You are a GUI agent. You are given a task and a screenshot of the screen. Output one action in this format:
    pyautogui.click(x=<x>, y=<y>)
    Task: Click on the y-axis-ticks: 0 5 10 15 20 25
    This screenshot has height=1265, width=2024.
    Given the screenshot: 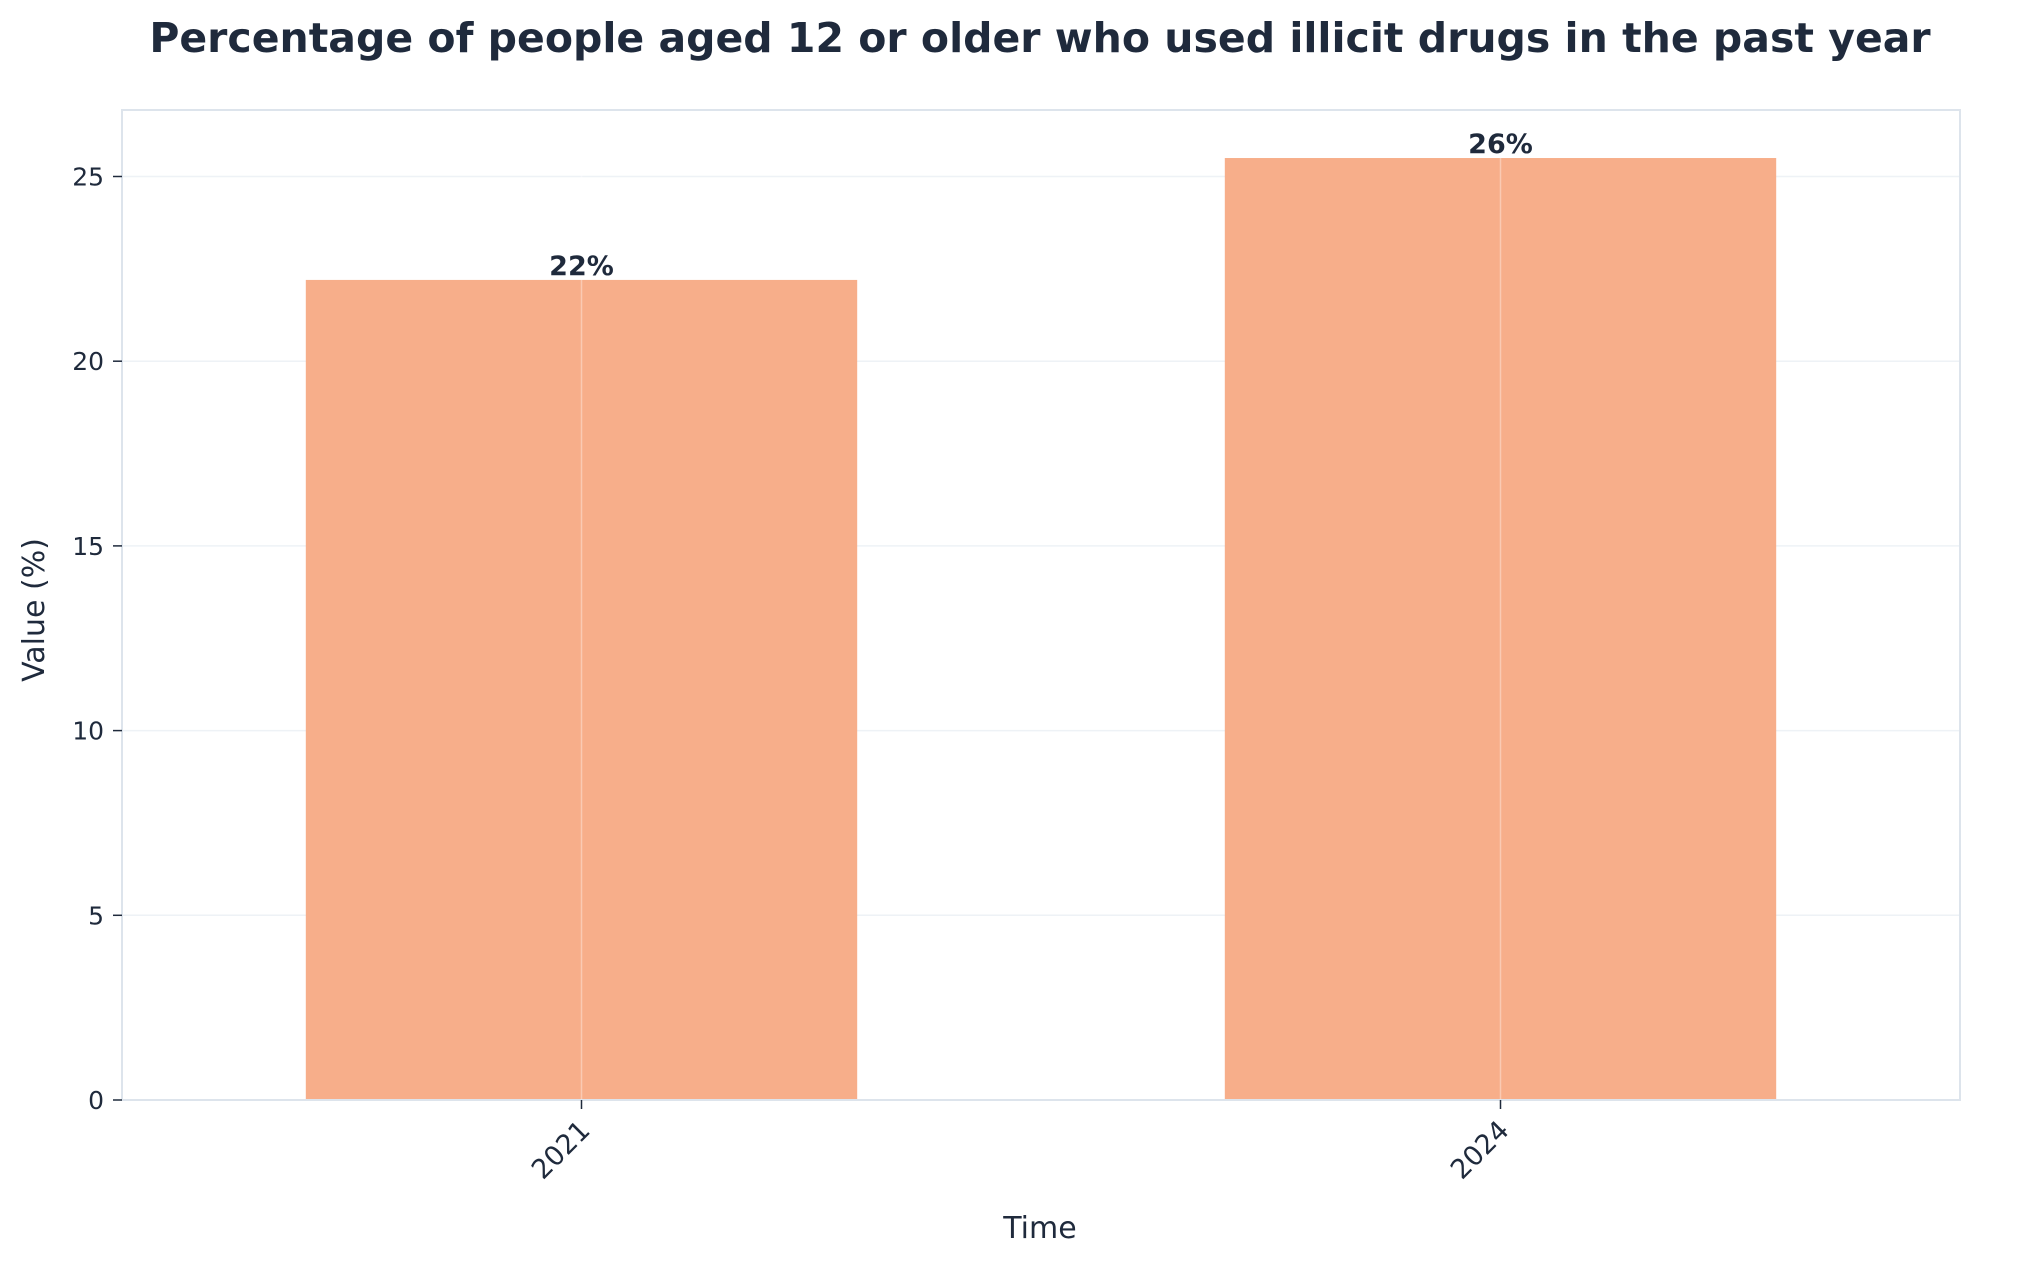 What is the action you would take?
    pyautogui.click(x=97, y=638)
    